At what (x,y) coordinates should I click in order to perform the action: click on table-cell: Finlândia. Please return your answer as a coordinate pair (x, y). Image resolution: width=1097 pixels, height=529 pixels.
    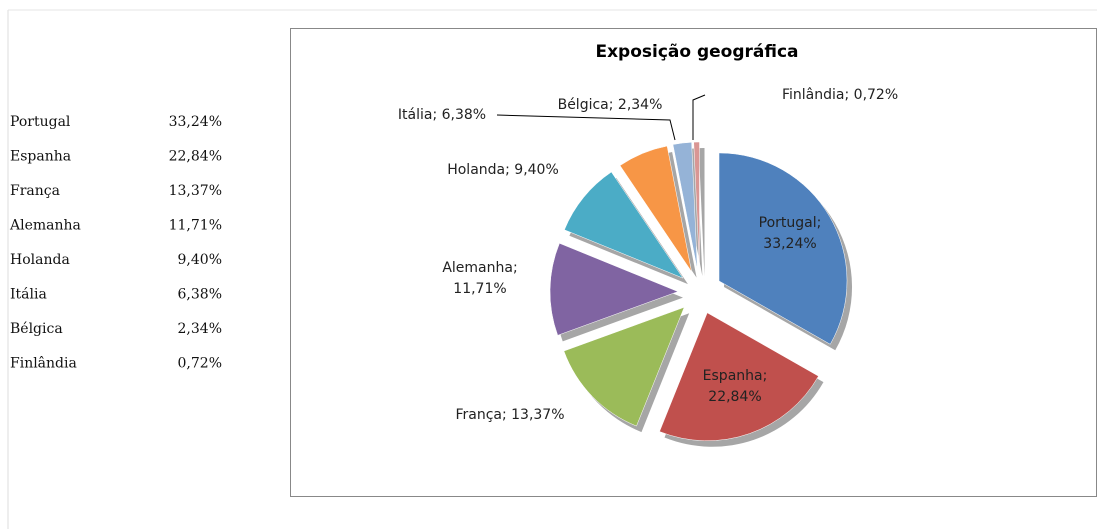
    Looking at the image, I should click on (43, 364).